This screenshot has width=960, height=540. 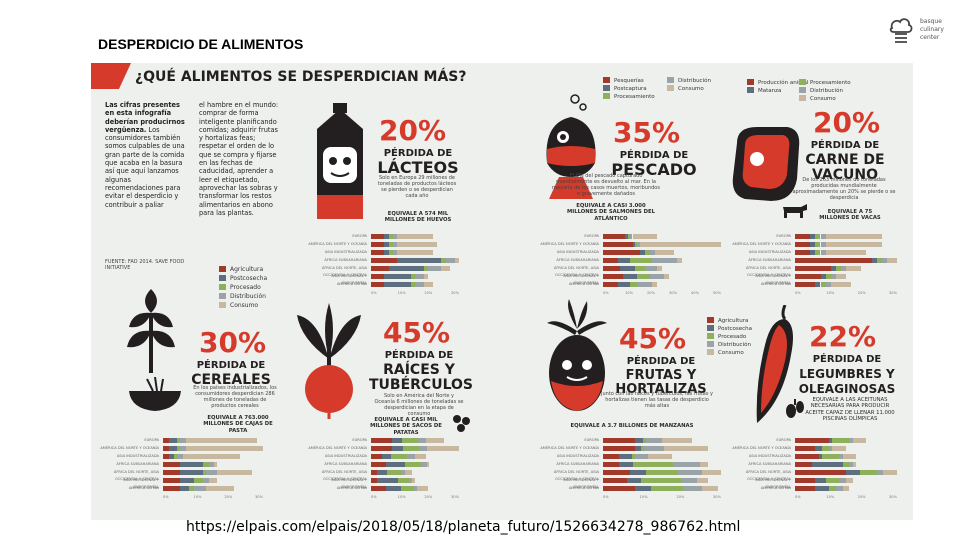 What do you see at coordinates (385, 440) in the screenshot?
I see `chart-row-roots: EUROPA` at bounding box center [385, 440].